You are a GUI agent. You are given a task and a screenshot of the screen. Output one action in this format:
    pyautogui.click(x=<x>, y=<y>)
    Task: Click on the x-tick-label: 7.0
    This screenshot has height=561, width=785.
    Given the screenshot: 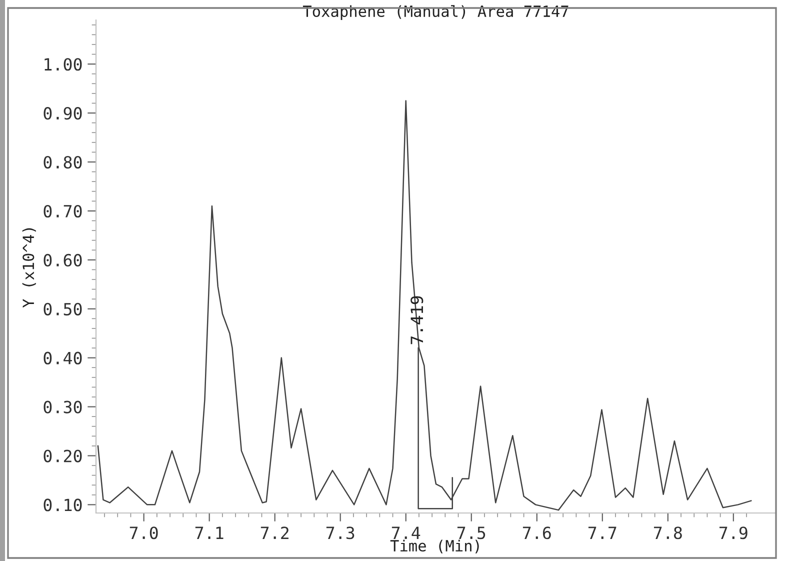 What is the action you would take?
    pyautogui.click(x=144, y=533)
    